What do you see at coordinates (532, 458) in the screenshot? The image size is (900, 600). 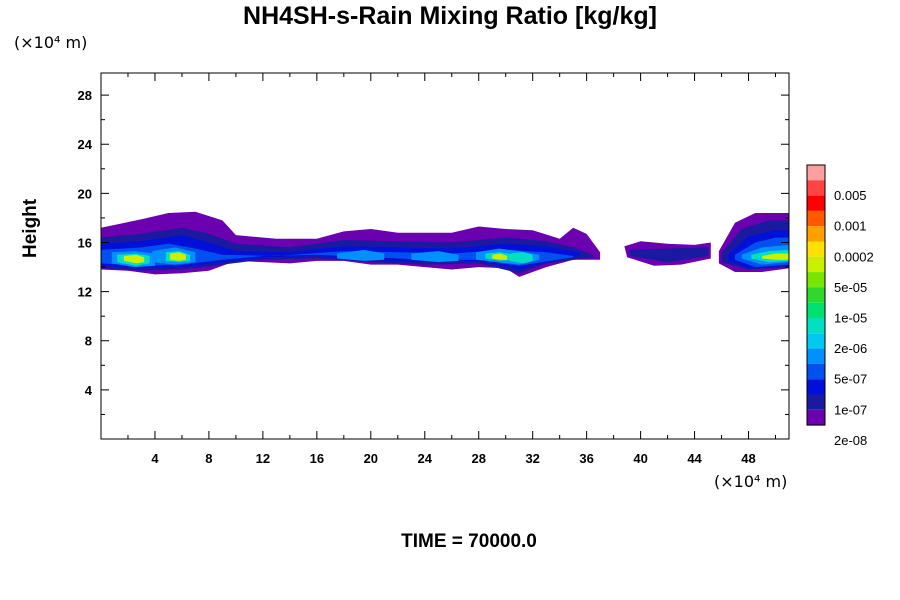 I see `x-tick-label: 32` at bounding box center [532, 458].